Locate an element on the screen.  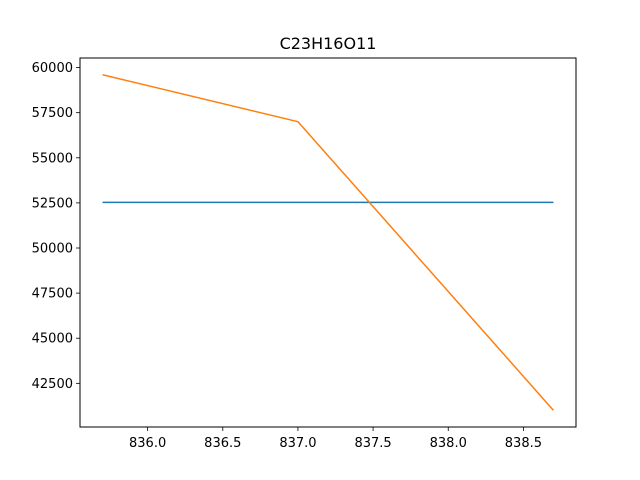
chart-title: C23H16O11 is located at coordinates (328, 43).